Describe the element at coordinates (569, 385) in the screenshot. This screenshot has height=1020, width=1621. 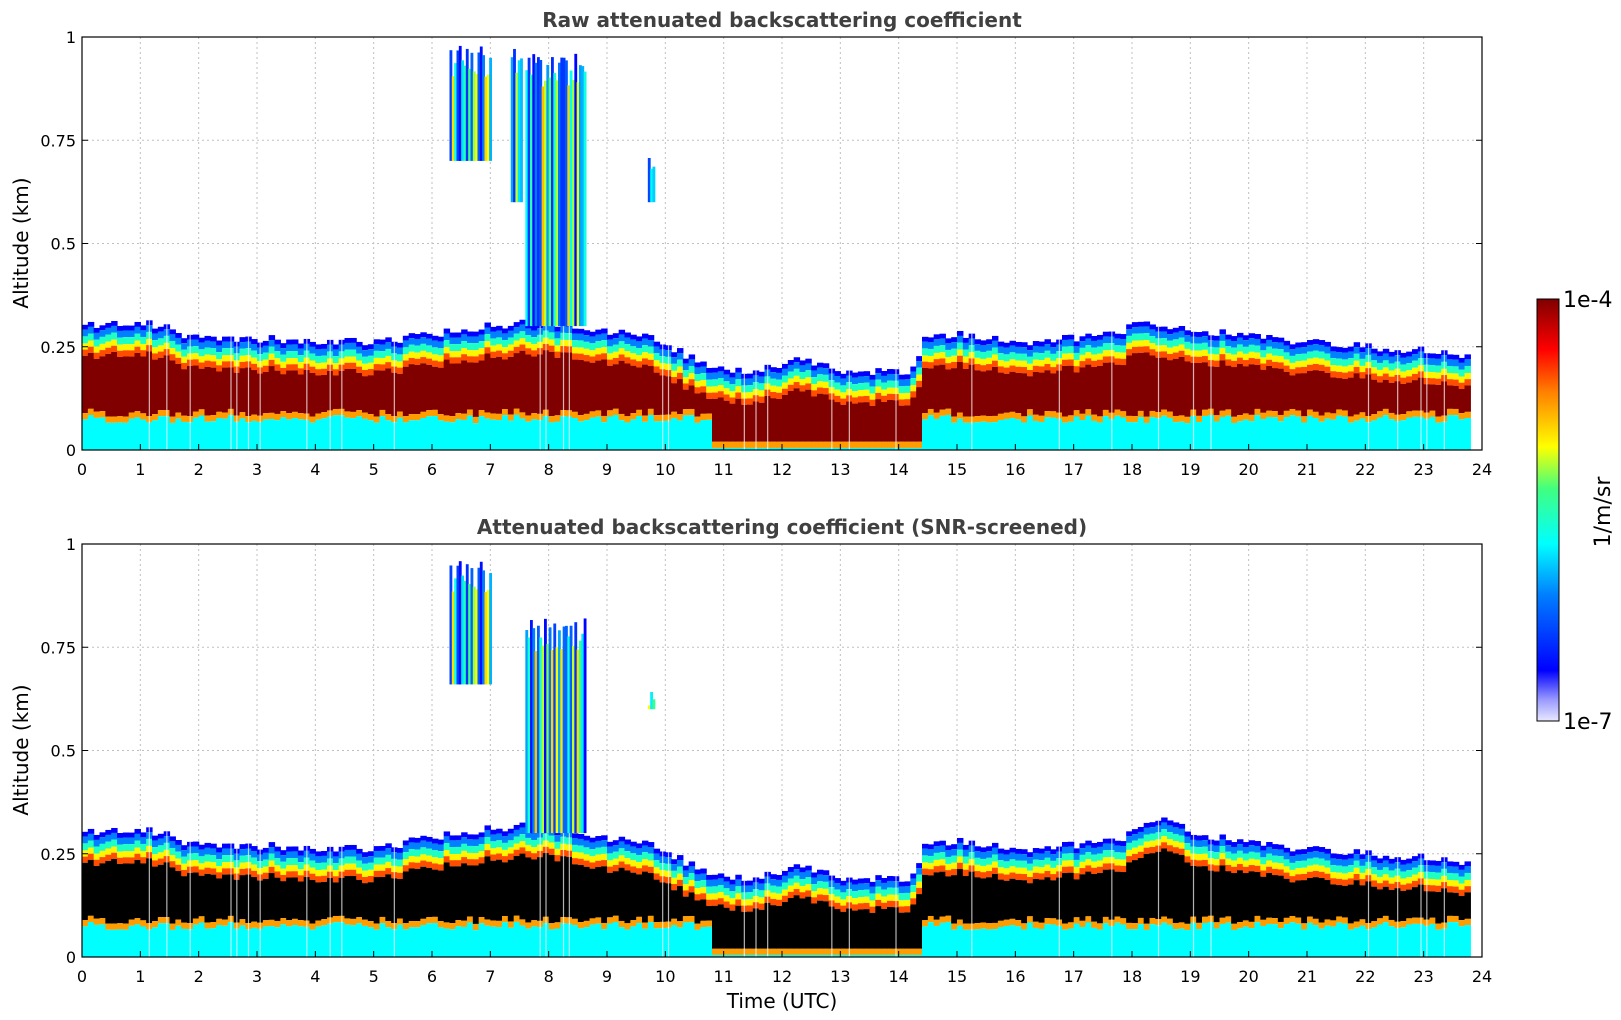
I see `data-gap-streak` at that location.